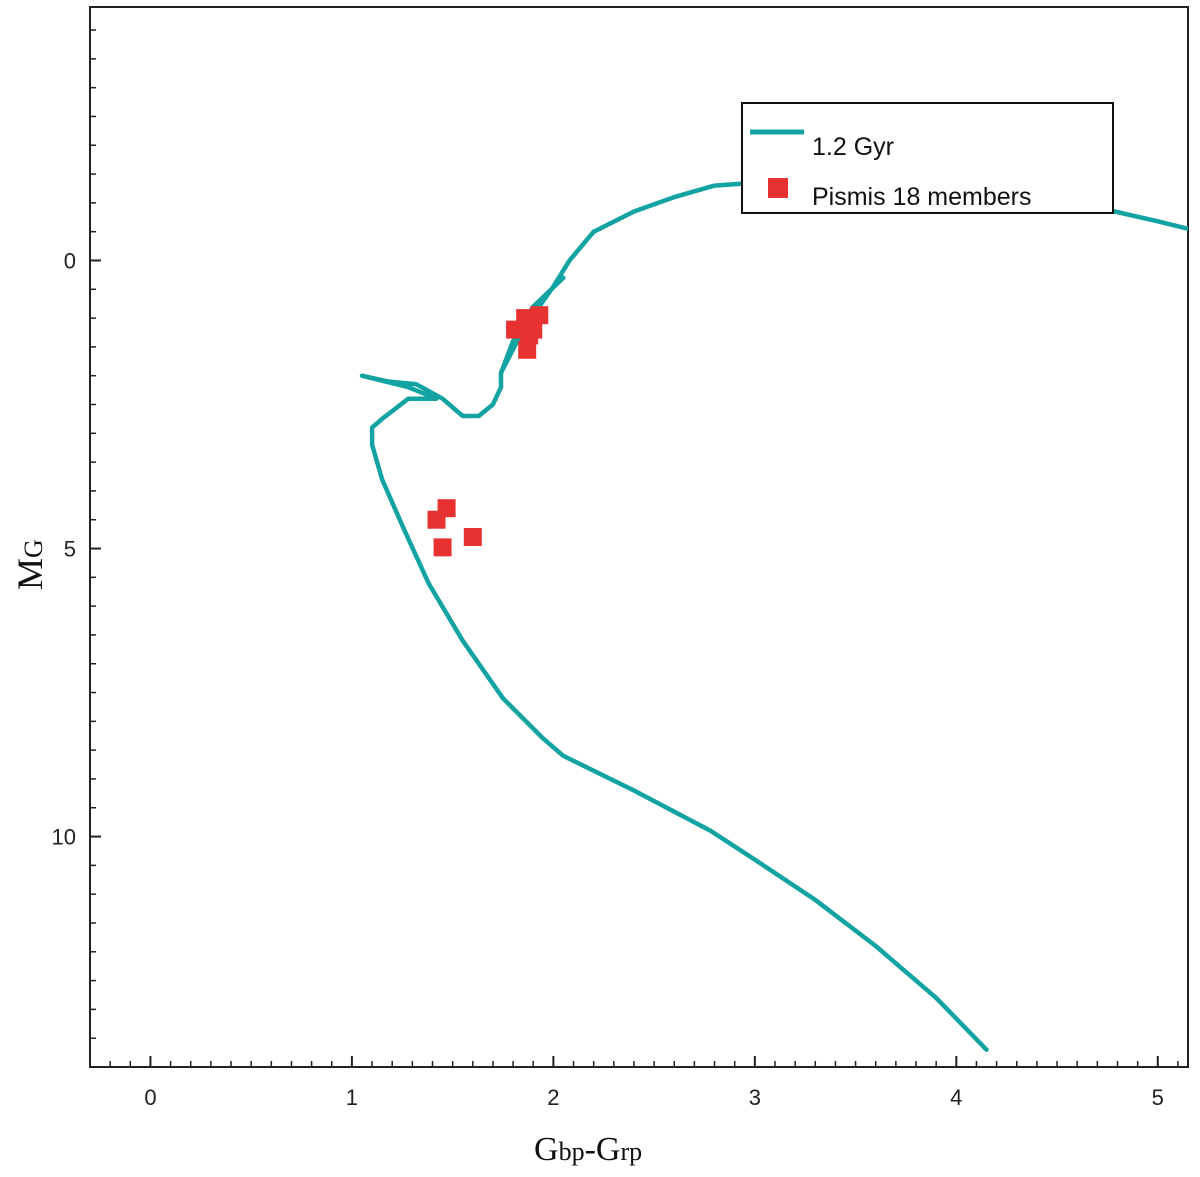 The height and width of the screenshot is (1177, 1200). Describe the element at coordinates (572, 1151) in the screenshot. I see `x-axis-title-sub1: bp` at that location.